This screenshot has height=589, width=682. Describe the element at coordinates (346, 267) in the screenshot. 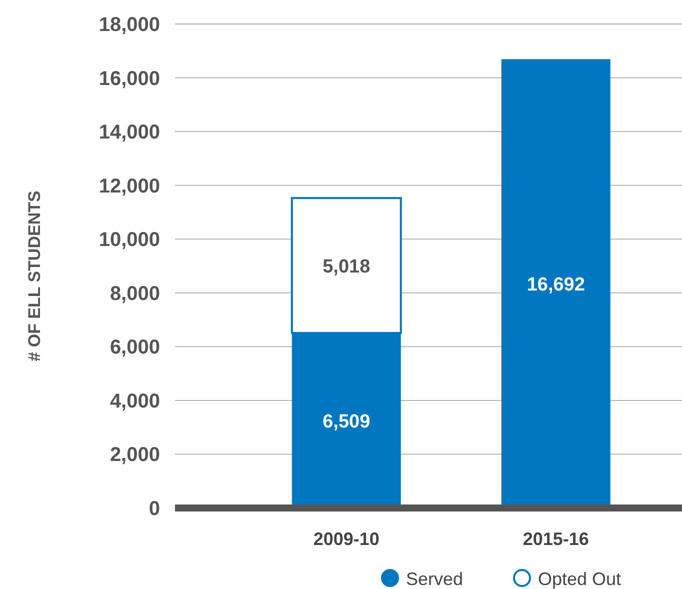

I see `data-label: 5,018` at that location.